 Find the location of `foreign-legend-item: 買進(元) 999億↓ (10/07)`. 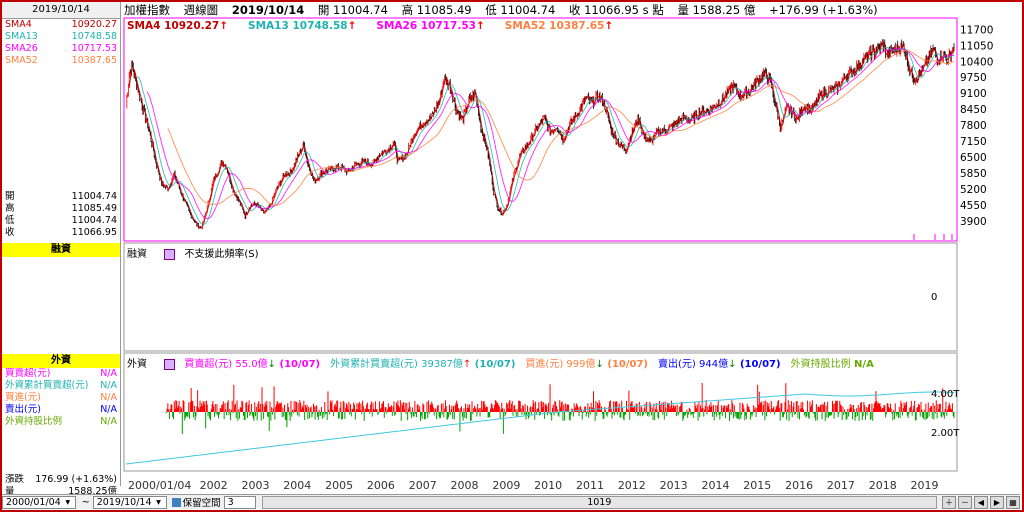

foreign-legend-item: 買進(元) 999億↓ (10/07) is located at coordinates (586, 364).